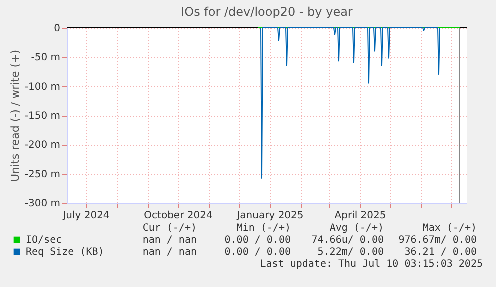 This screenshot has height=287, width=497. What do you see at coordinates (270, 216) in the screenshot?
I see `x-tick-label: January 2025` at bounding box center [270, 216].